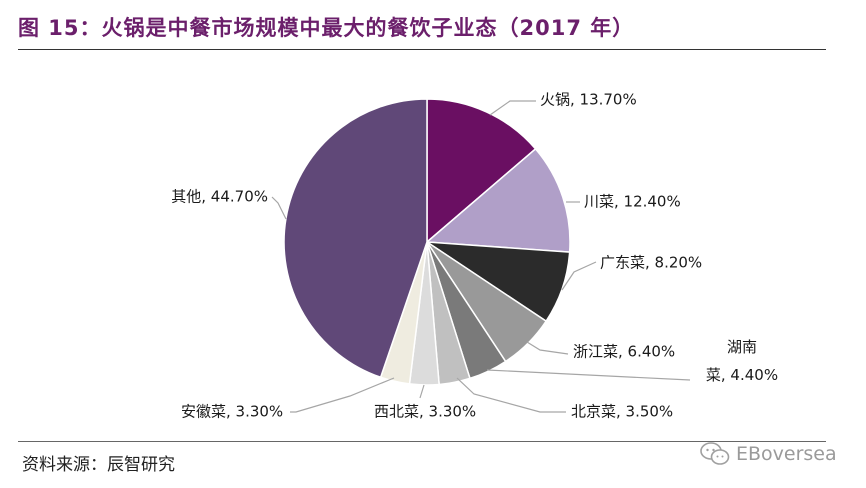 This screenshot has height=488, width=866. Describe the element at coordinates (651, 263) in the screenshot. I see `slice-label-2: 广东菜, 8.20%` at that location.